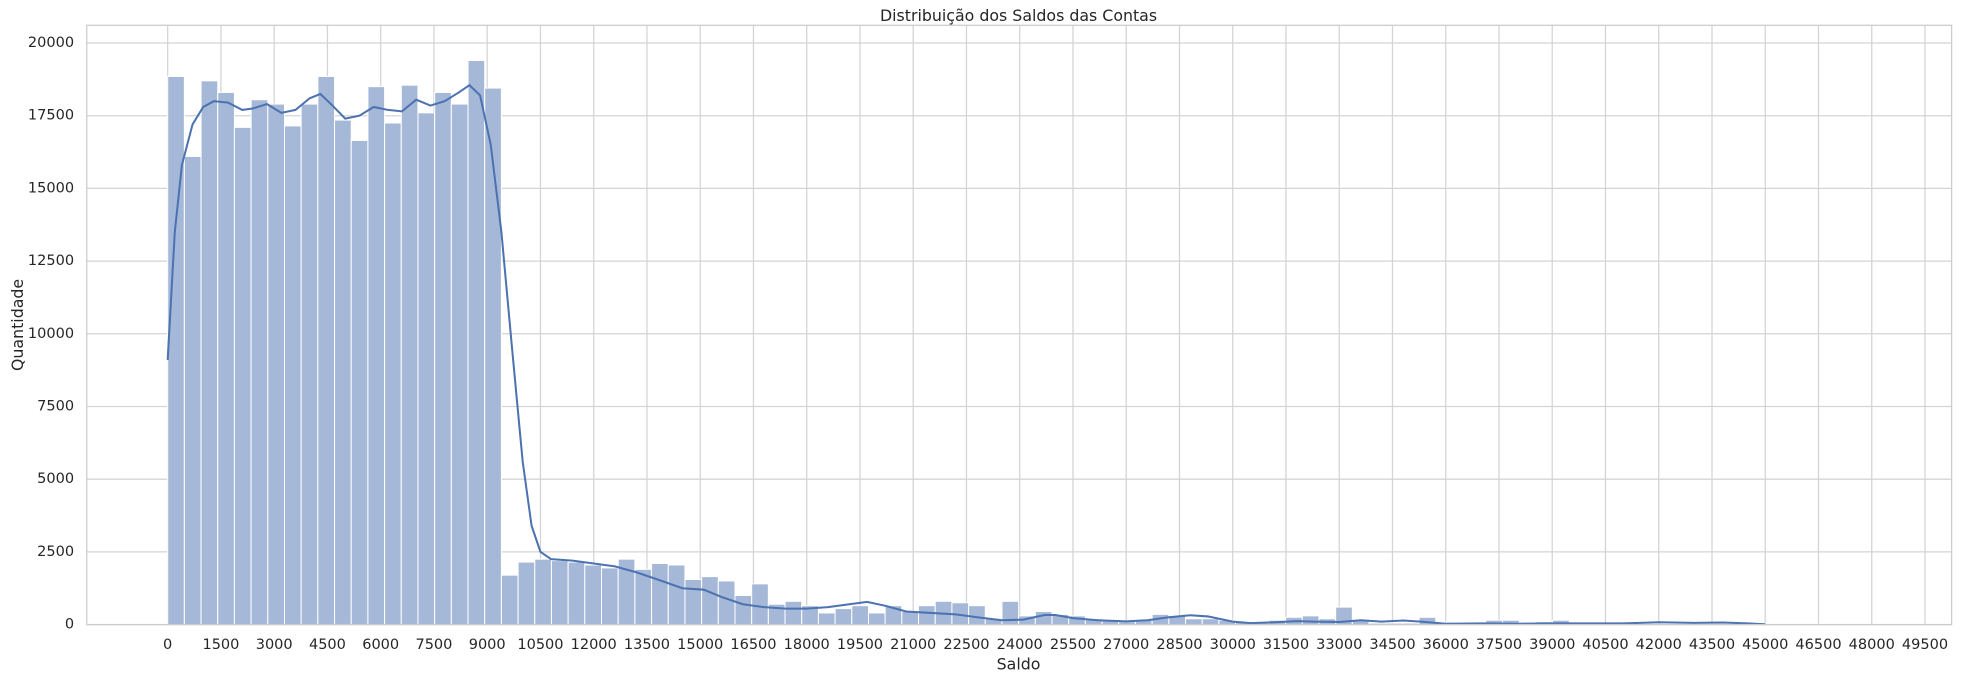 The height and width of the screenshot is (684, 1984). What do you see at coordinates (1872, 645) in the screenshot?
I see `x-tick-label: 48000` at bounding box center [1872, 645].